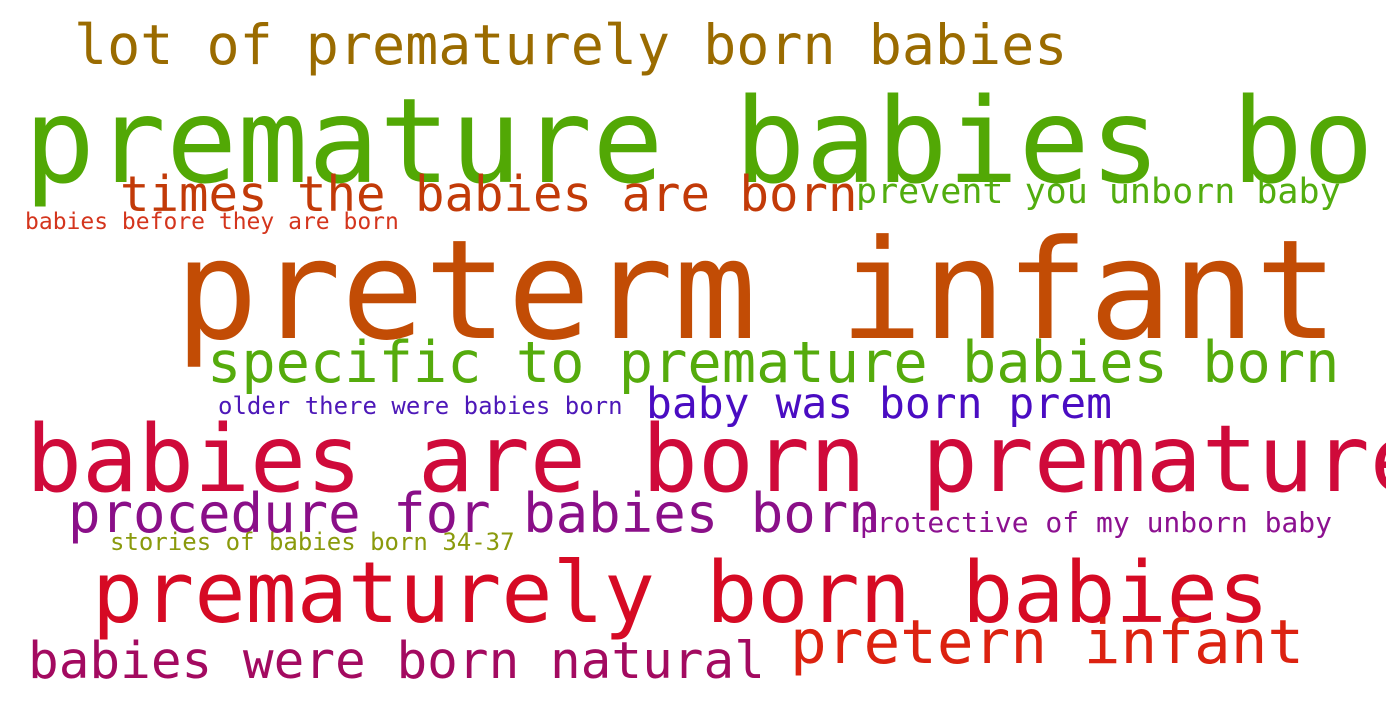 This screenshot has height=713, width=1386. I want to click on phrase-babies-were-born-natural: babies were born natural, so click(396, 661).